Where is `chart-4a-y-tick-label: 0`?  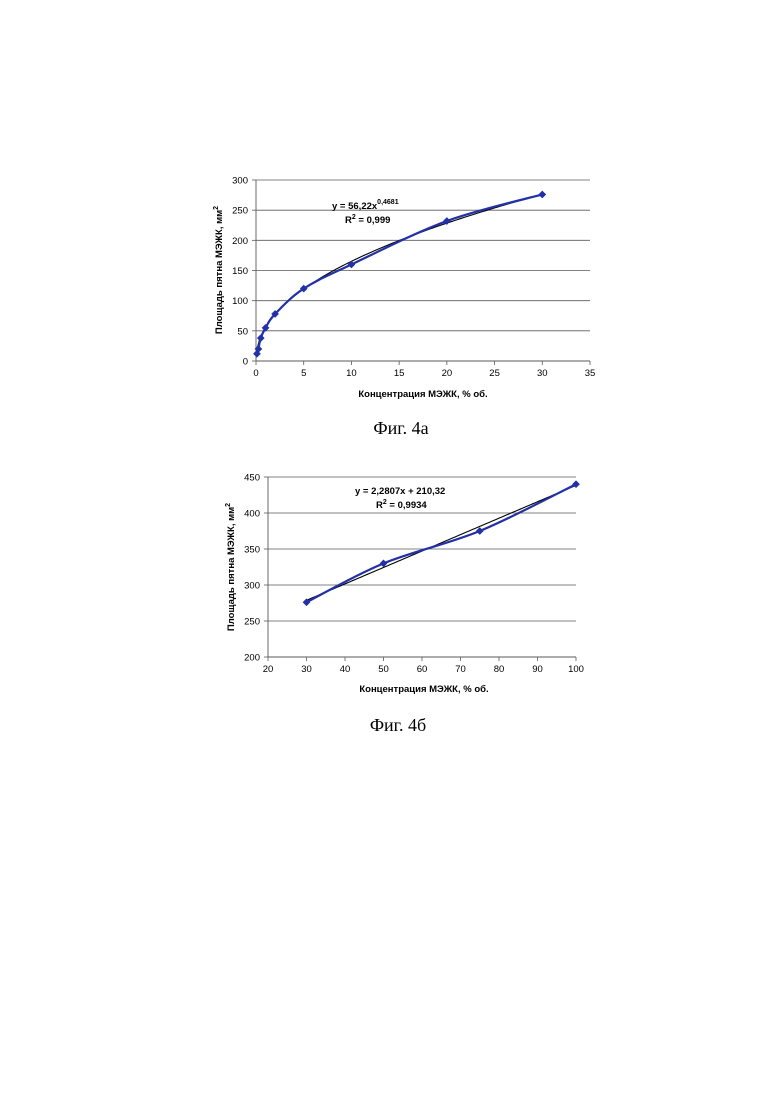 chart-4a-y-tick-label: 0 is located at coordinates (245, 362).